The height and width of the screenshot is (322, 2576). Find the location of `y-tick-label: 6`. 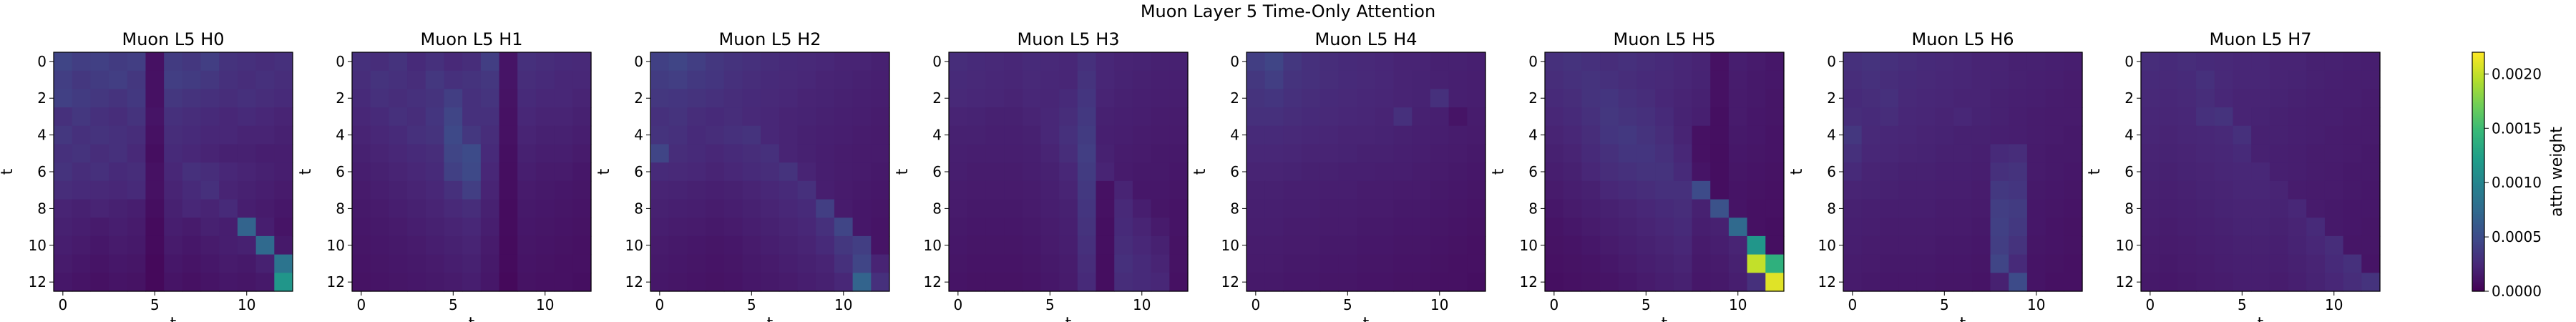

y-tick-label: 6 is located at coordinates (638, 171).